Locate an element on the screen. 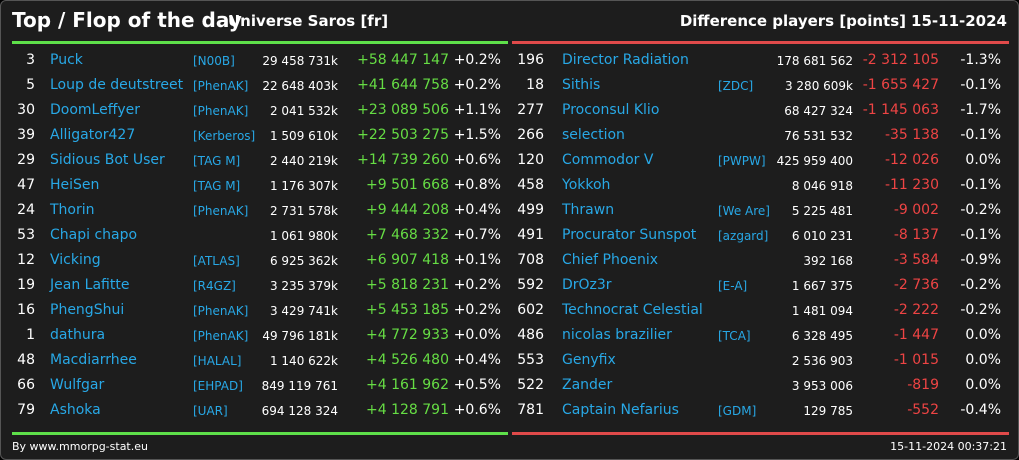  player-rank: 120 is located at coordinates (530, 160).